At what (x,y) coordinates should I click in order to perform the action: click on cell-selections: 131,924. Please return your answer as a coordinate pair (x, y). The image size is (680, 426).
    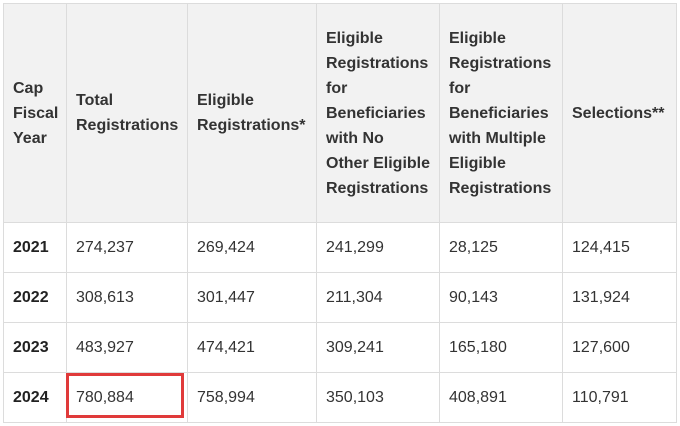
    Looking at the image, I should click on (619, 297).